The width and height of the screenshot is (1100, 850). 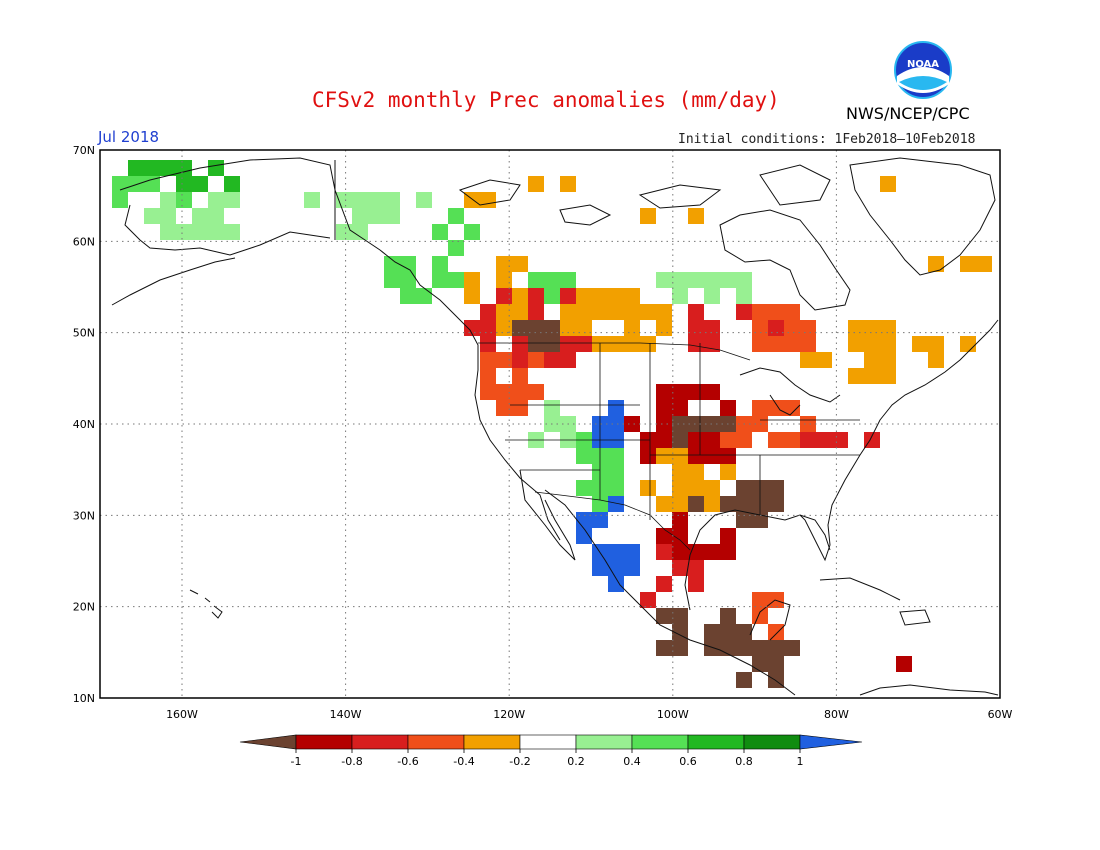 What do you see at coordinates (923, 70) in the screenshot?
I see `noaa-logo-icon: NOAA` at bounding box center [923, 70].